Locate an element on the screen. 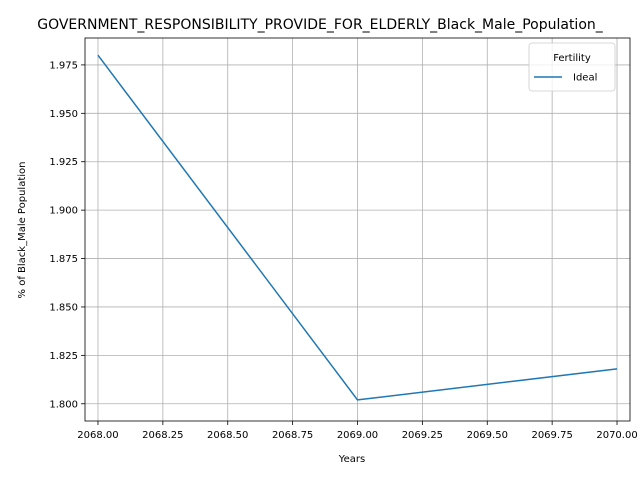  y-tick-label: 1.900 is located at coordinates (63, 211).